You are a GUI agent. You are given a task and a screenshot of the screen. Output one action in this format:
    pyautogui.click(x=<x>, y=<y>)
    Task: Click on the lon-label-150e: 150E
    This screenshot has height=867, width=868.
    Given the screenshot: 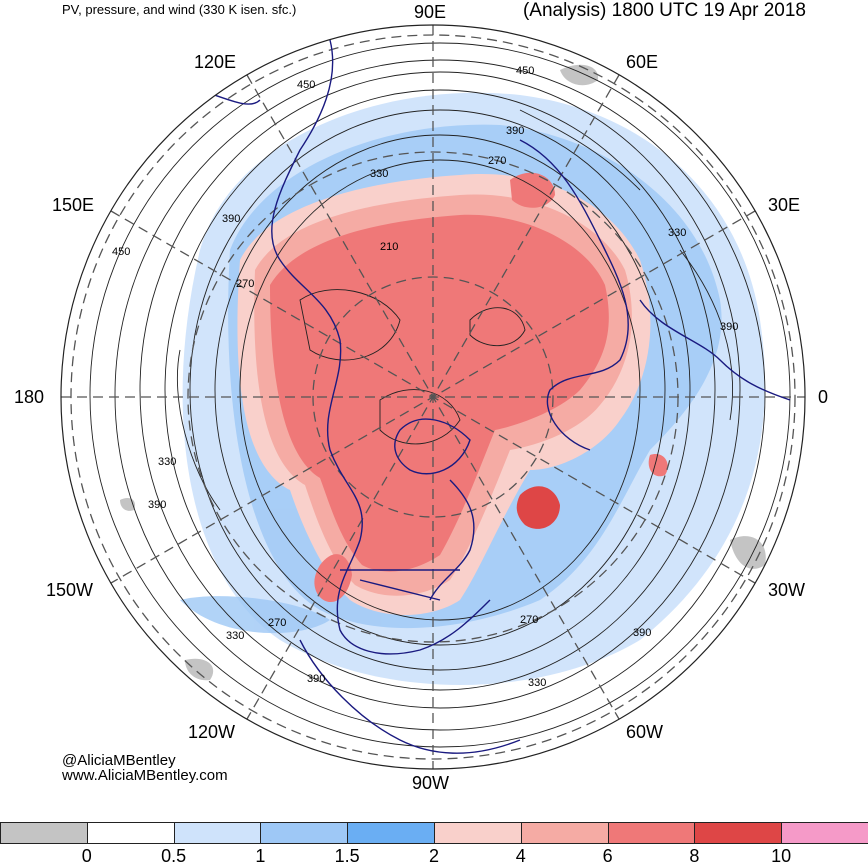 What is the action you would take?
    pyautogui.click(x=73, y=205)
    